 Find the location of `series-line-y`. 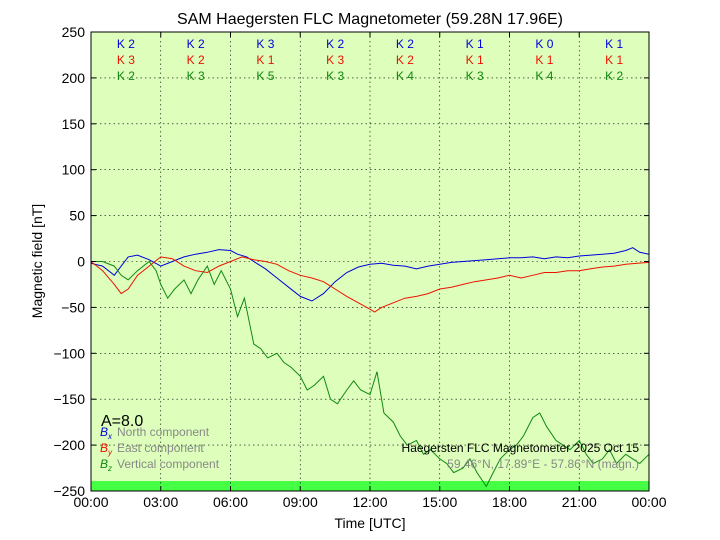

series-line-y is located at coordinates (370, 284).